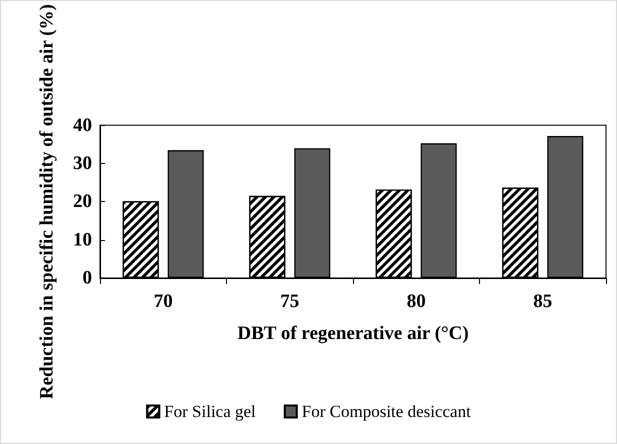  Describe the element at coordinates (47, 202) in the screenshot. I see `y-axis-title: Reduction in specific humidity of outside air (%)` at that location.